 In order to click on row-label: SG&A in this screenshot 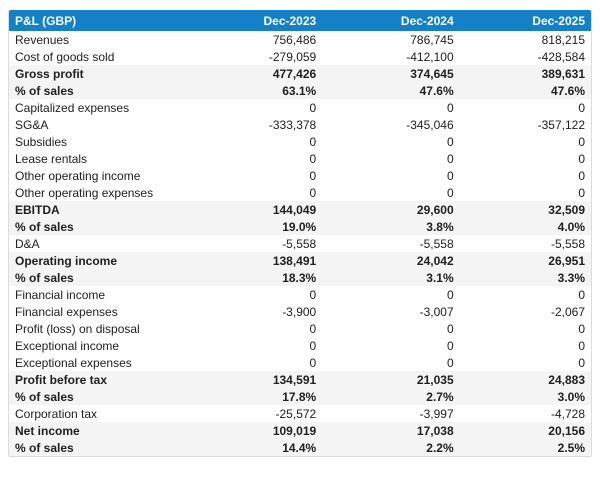, I will do `click(98, 124)`.